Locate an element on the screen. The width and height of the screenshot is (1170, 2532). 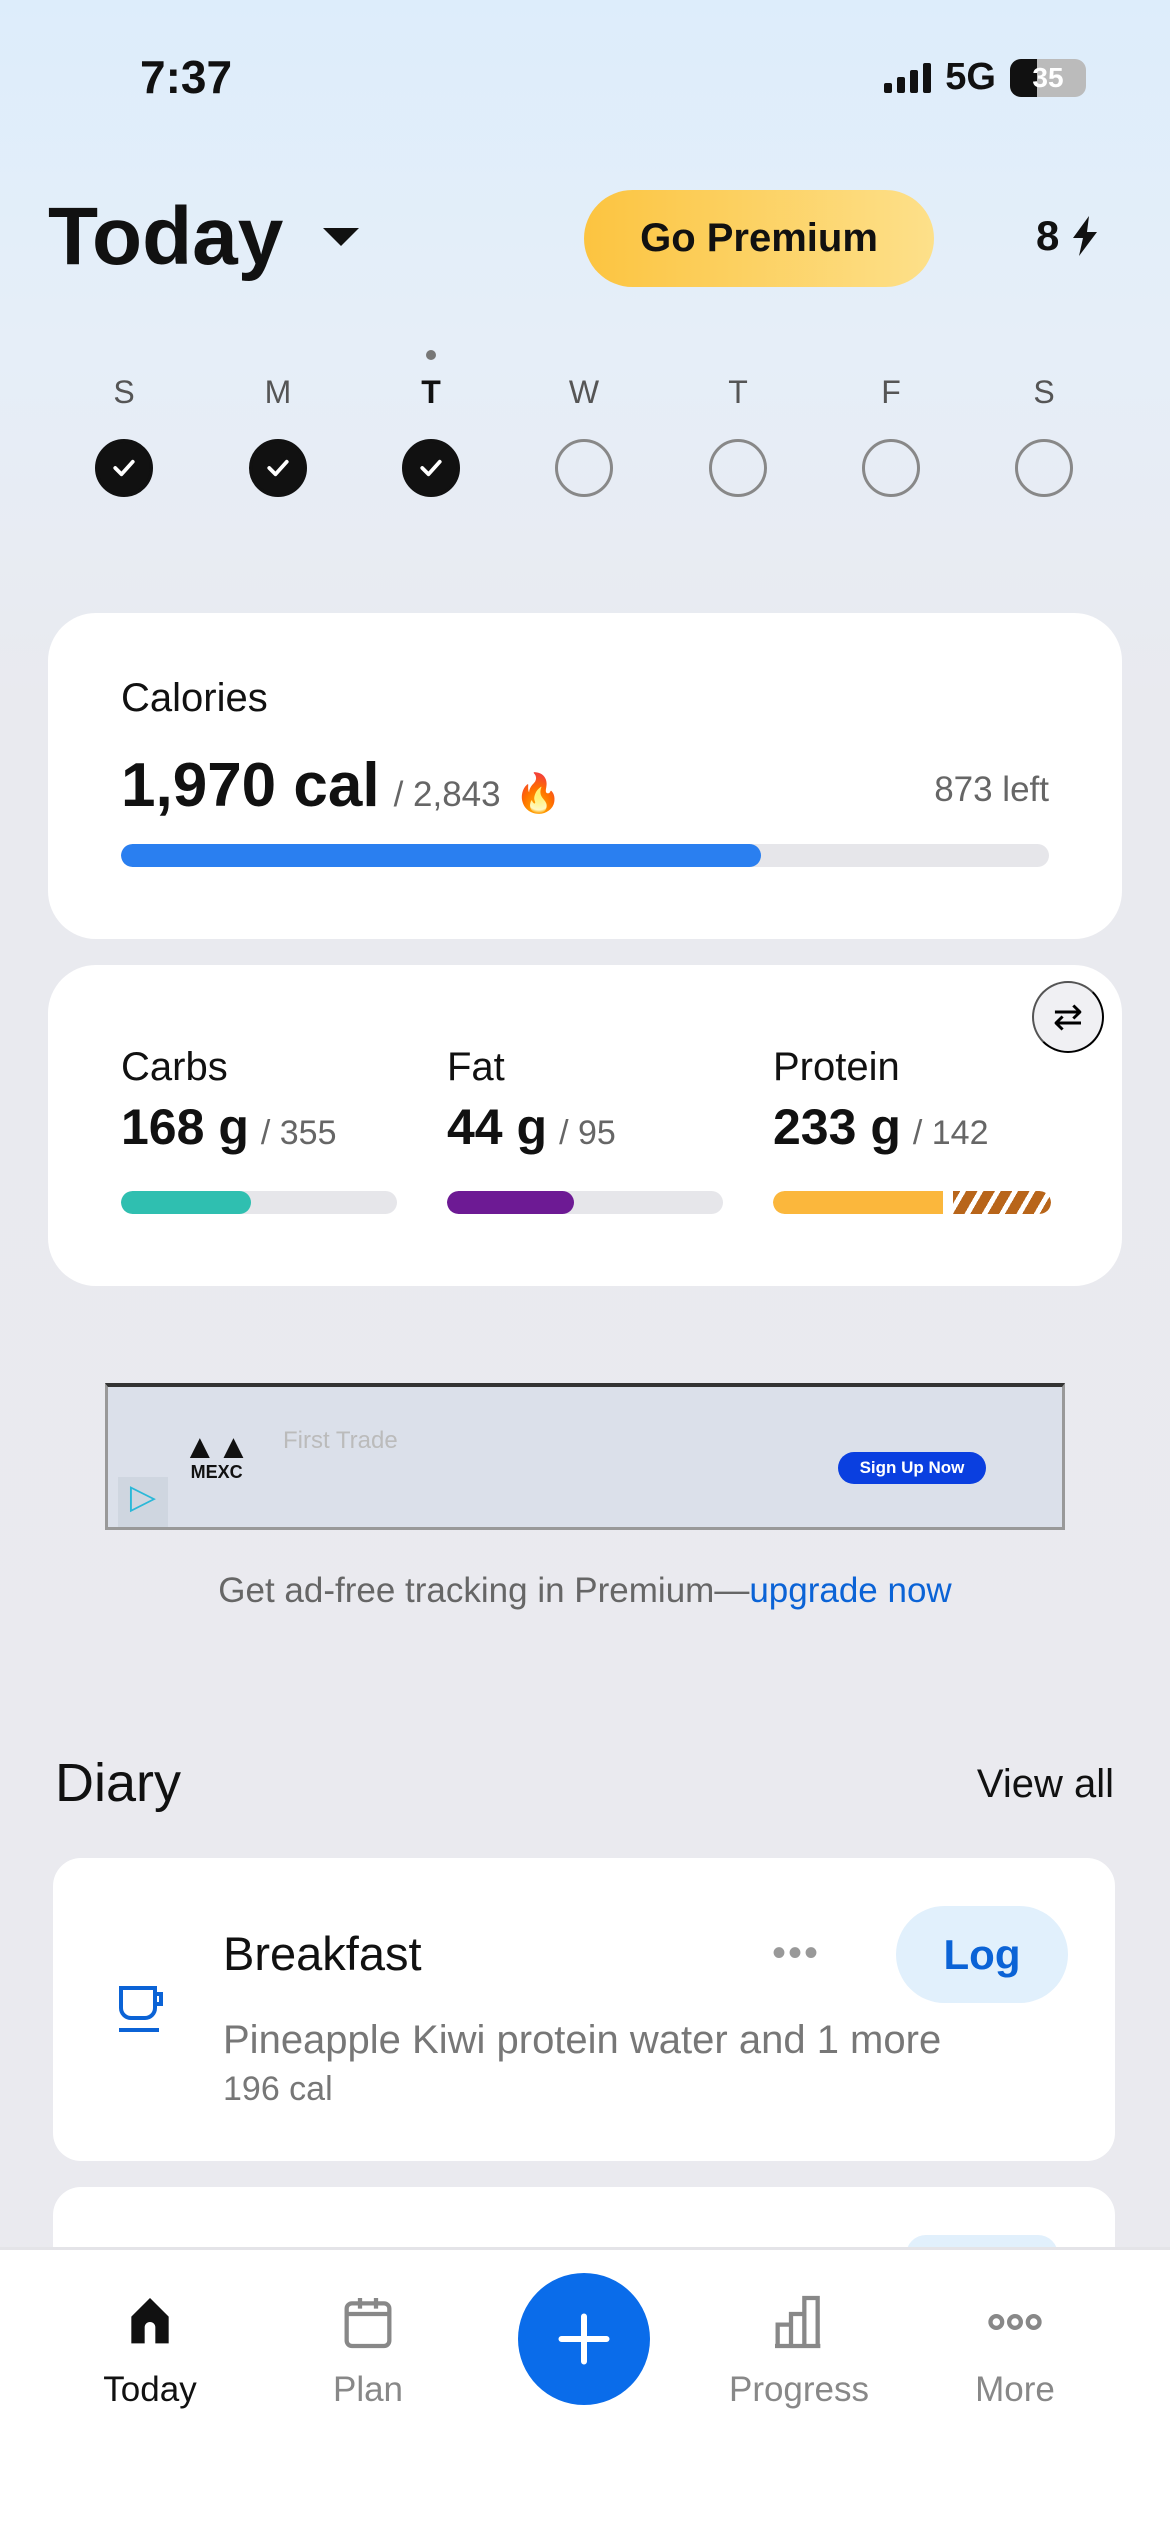
protein-progress-bar is located at coordinates (912, 1202).